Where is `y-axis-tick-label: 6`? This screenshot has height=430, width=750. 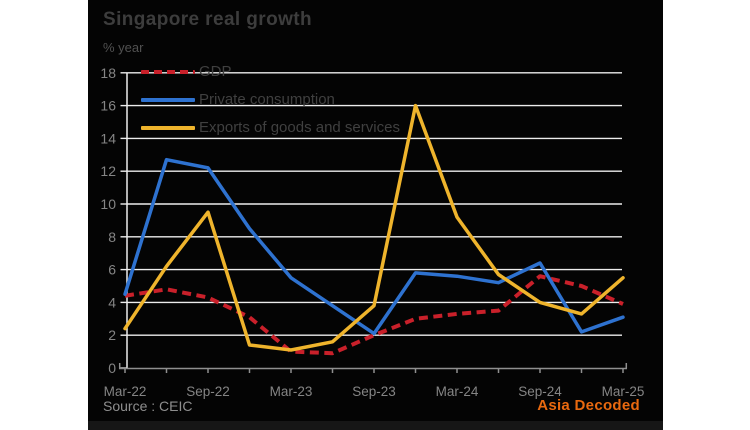 y-axis-tick-label: 6 is located at coordinates (112, 270).